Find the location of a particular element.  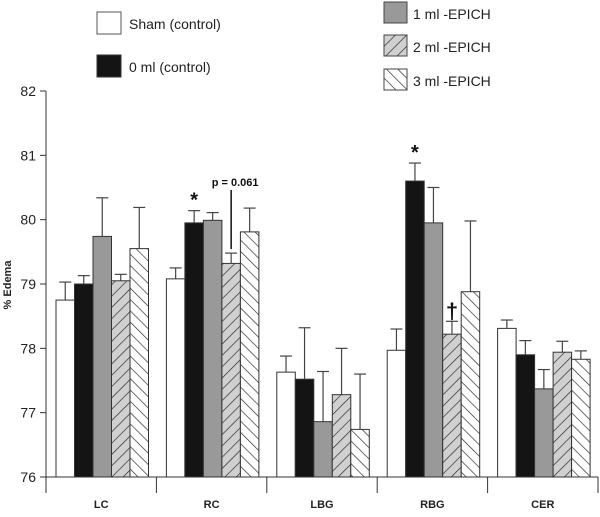

y-axis-label: % Edema is located at coordinates (8, 285).